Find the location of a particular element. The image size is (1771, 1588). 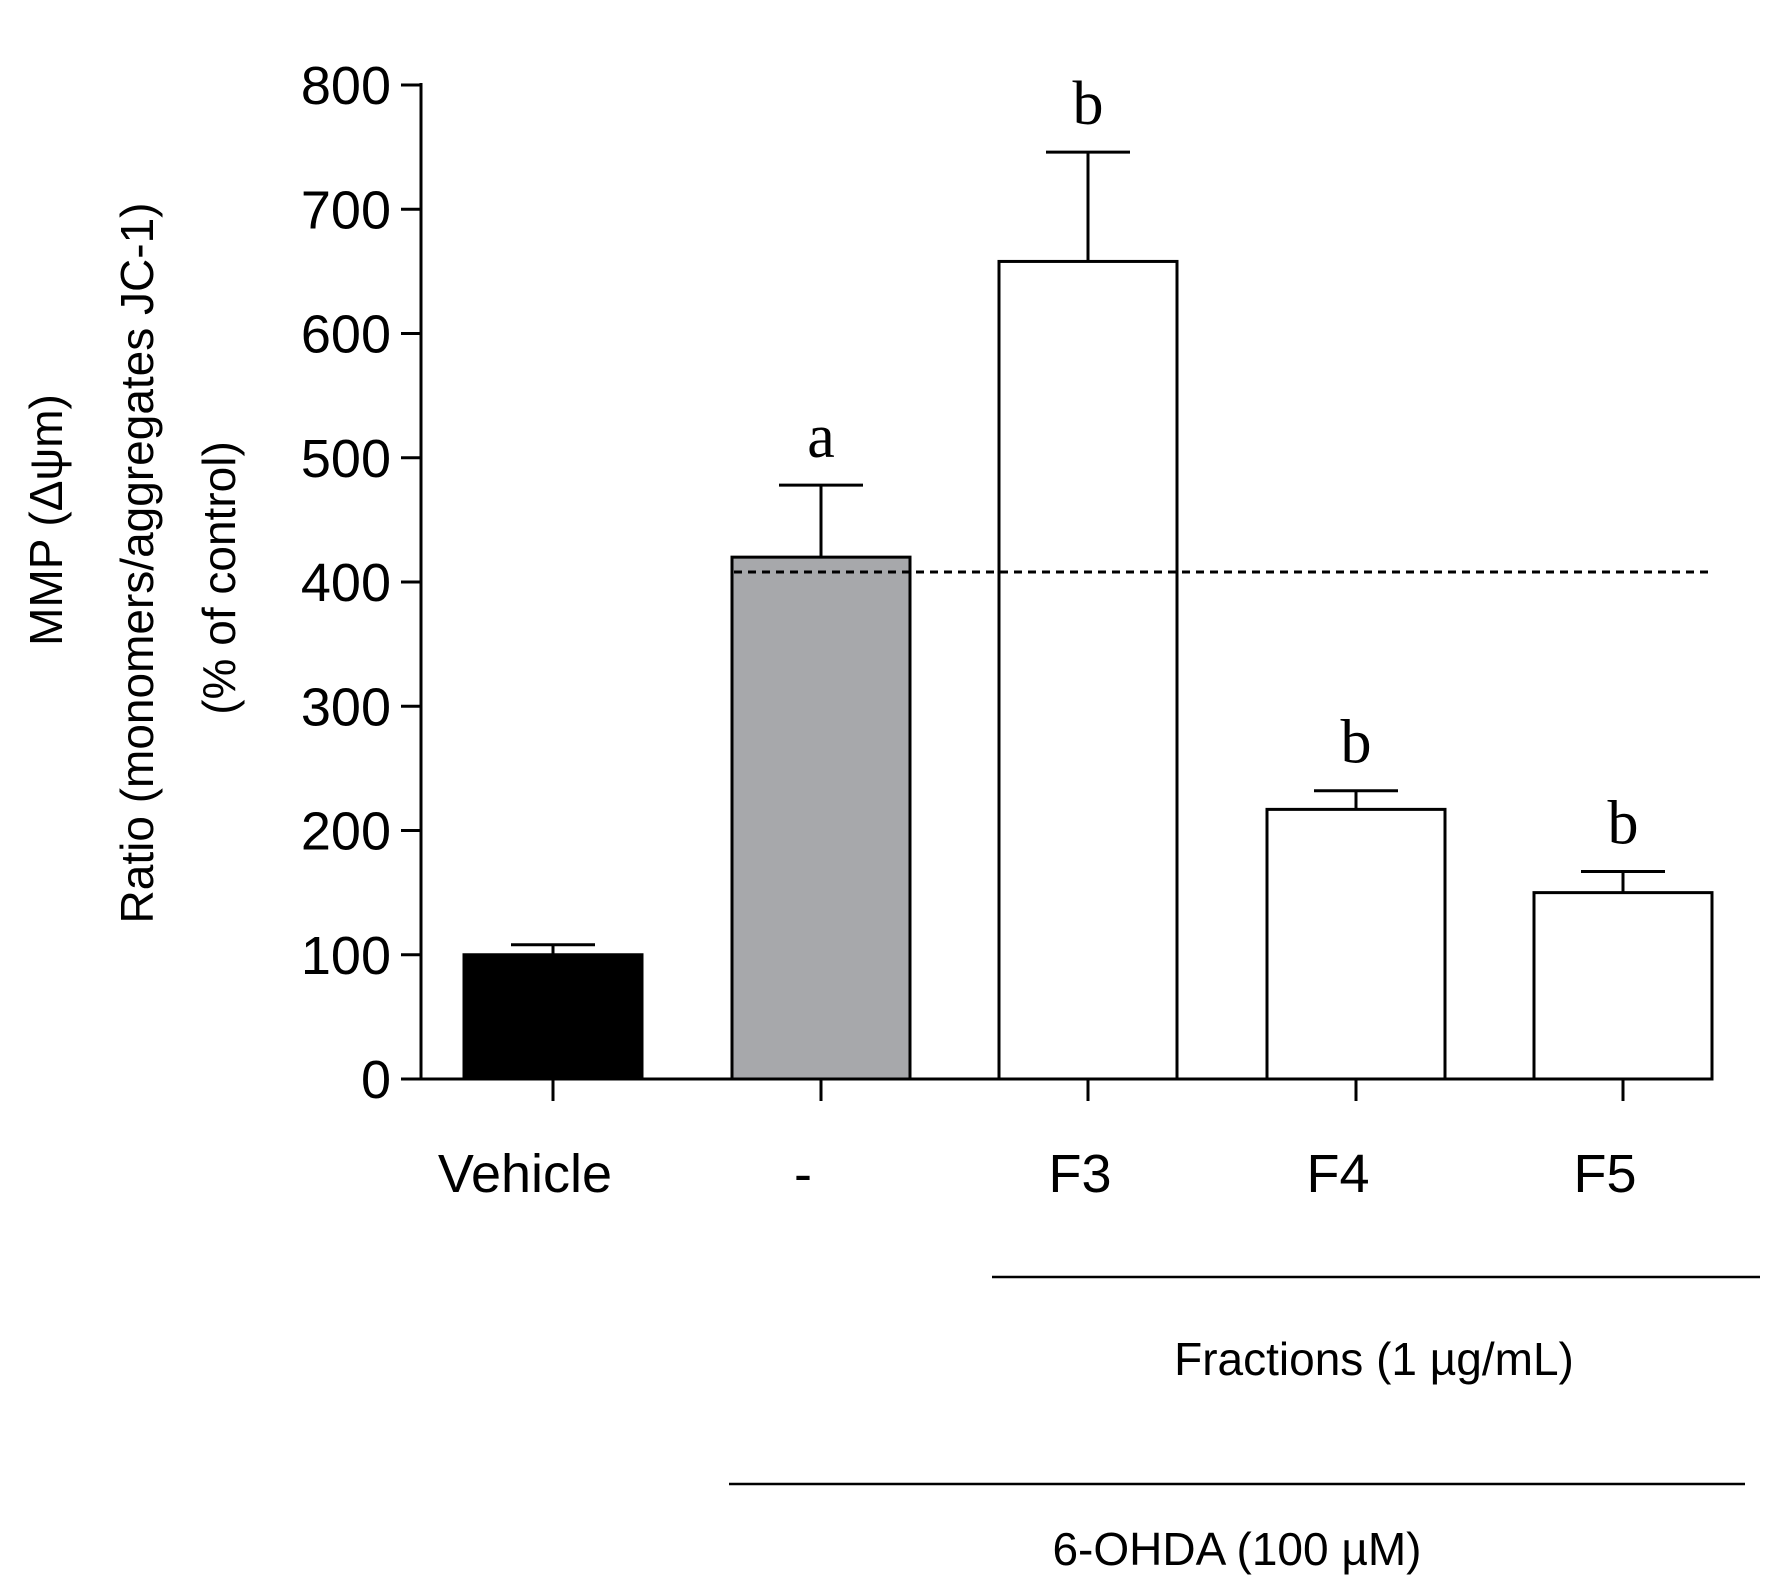

y-tick-label: 600 is located at coordinates (346, 335).